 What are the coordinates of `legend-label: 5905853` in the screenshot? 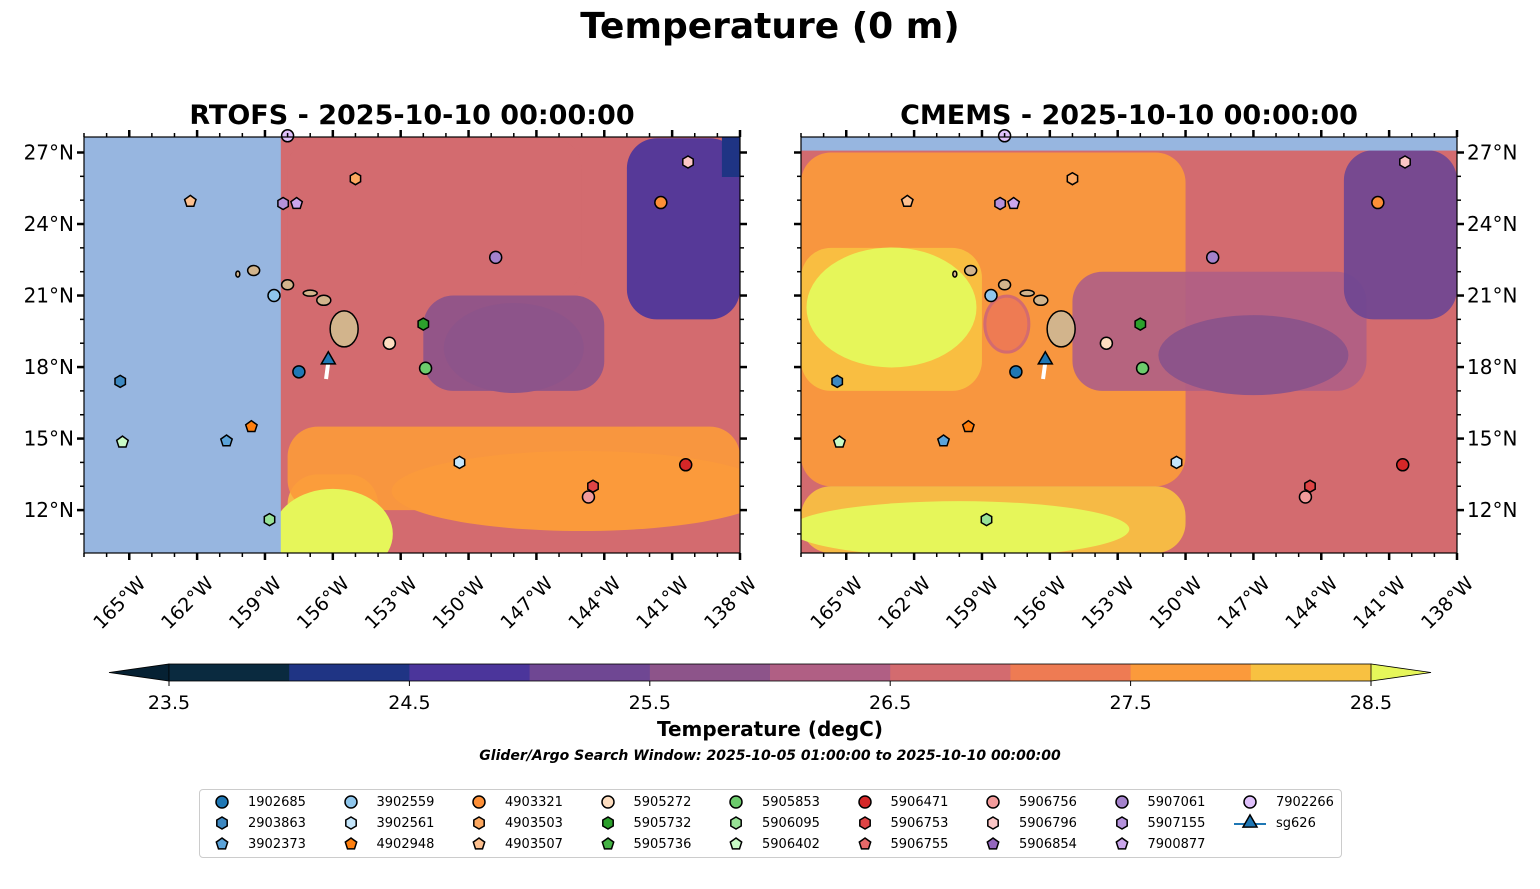 It's located at (791, 802).